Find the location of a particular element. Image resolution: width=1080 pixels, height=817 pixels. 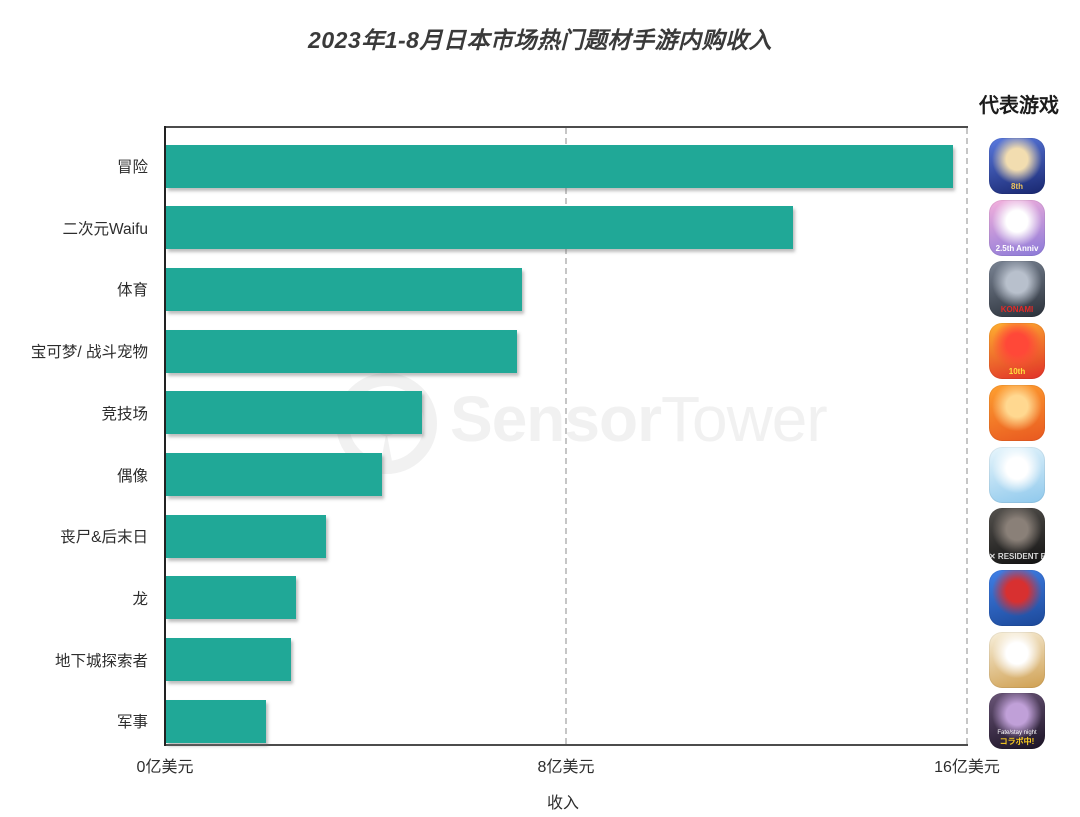

legend-header: 代表游戏 is located at coordinates (1019, 106).